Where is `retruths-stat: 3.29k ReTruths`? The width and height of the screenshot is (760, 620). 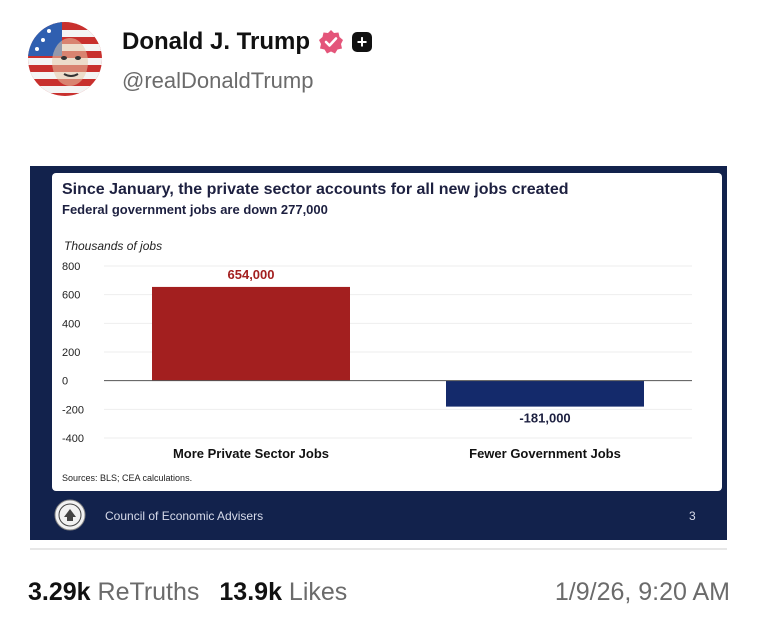
retruths-stat: 3.29k ReTruths is located at coordinates (113, 592).